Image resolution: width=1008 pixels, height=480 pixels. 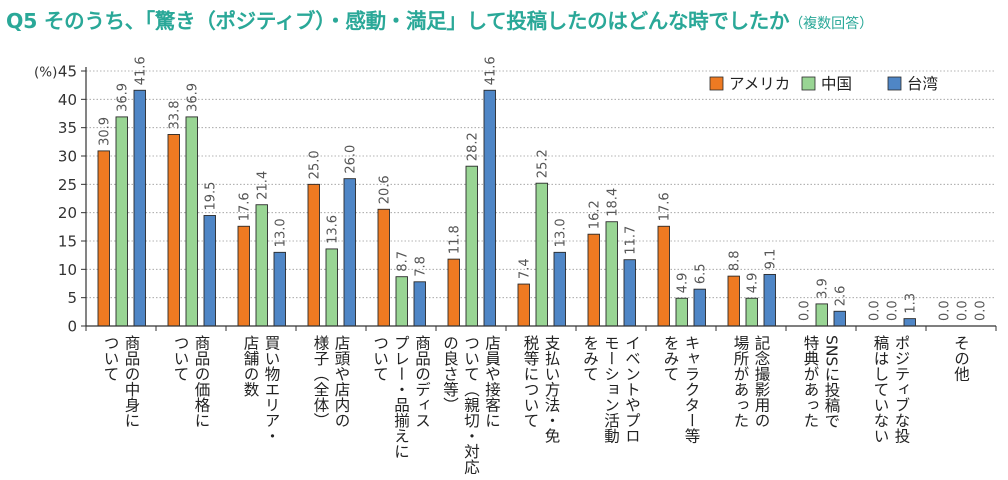 I want to click on y-tick-label: 25, so click(x=67, y=185).